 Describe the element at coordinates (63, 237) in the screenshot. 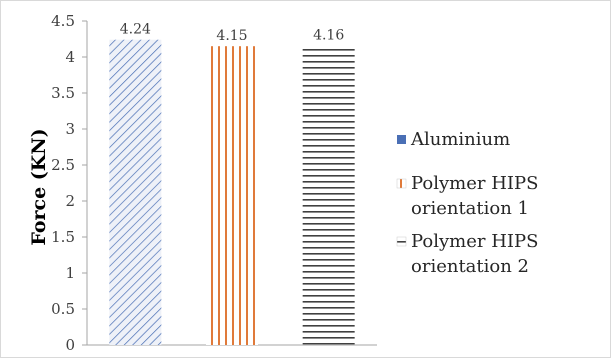

I see `y-tick-label: 1.5` at that location.